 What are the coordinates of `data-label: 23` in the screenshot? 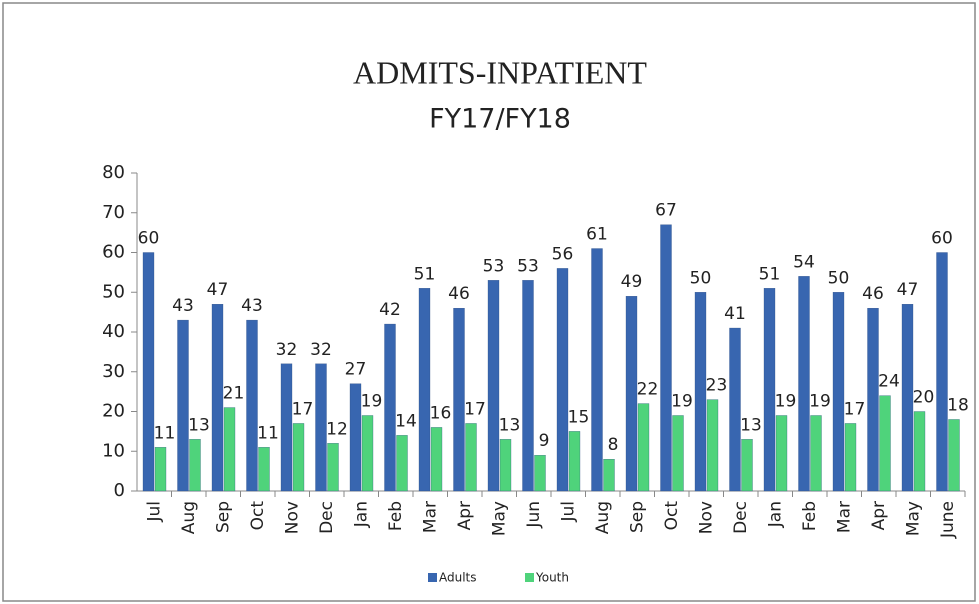 It's located at (717, 386).